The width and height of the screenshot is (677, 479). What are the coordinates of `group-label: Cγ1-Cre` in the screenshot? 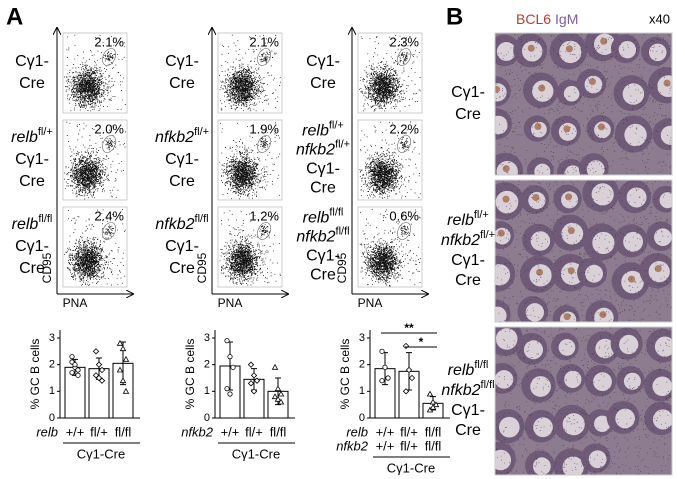 It's located at (256, 453).